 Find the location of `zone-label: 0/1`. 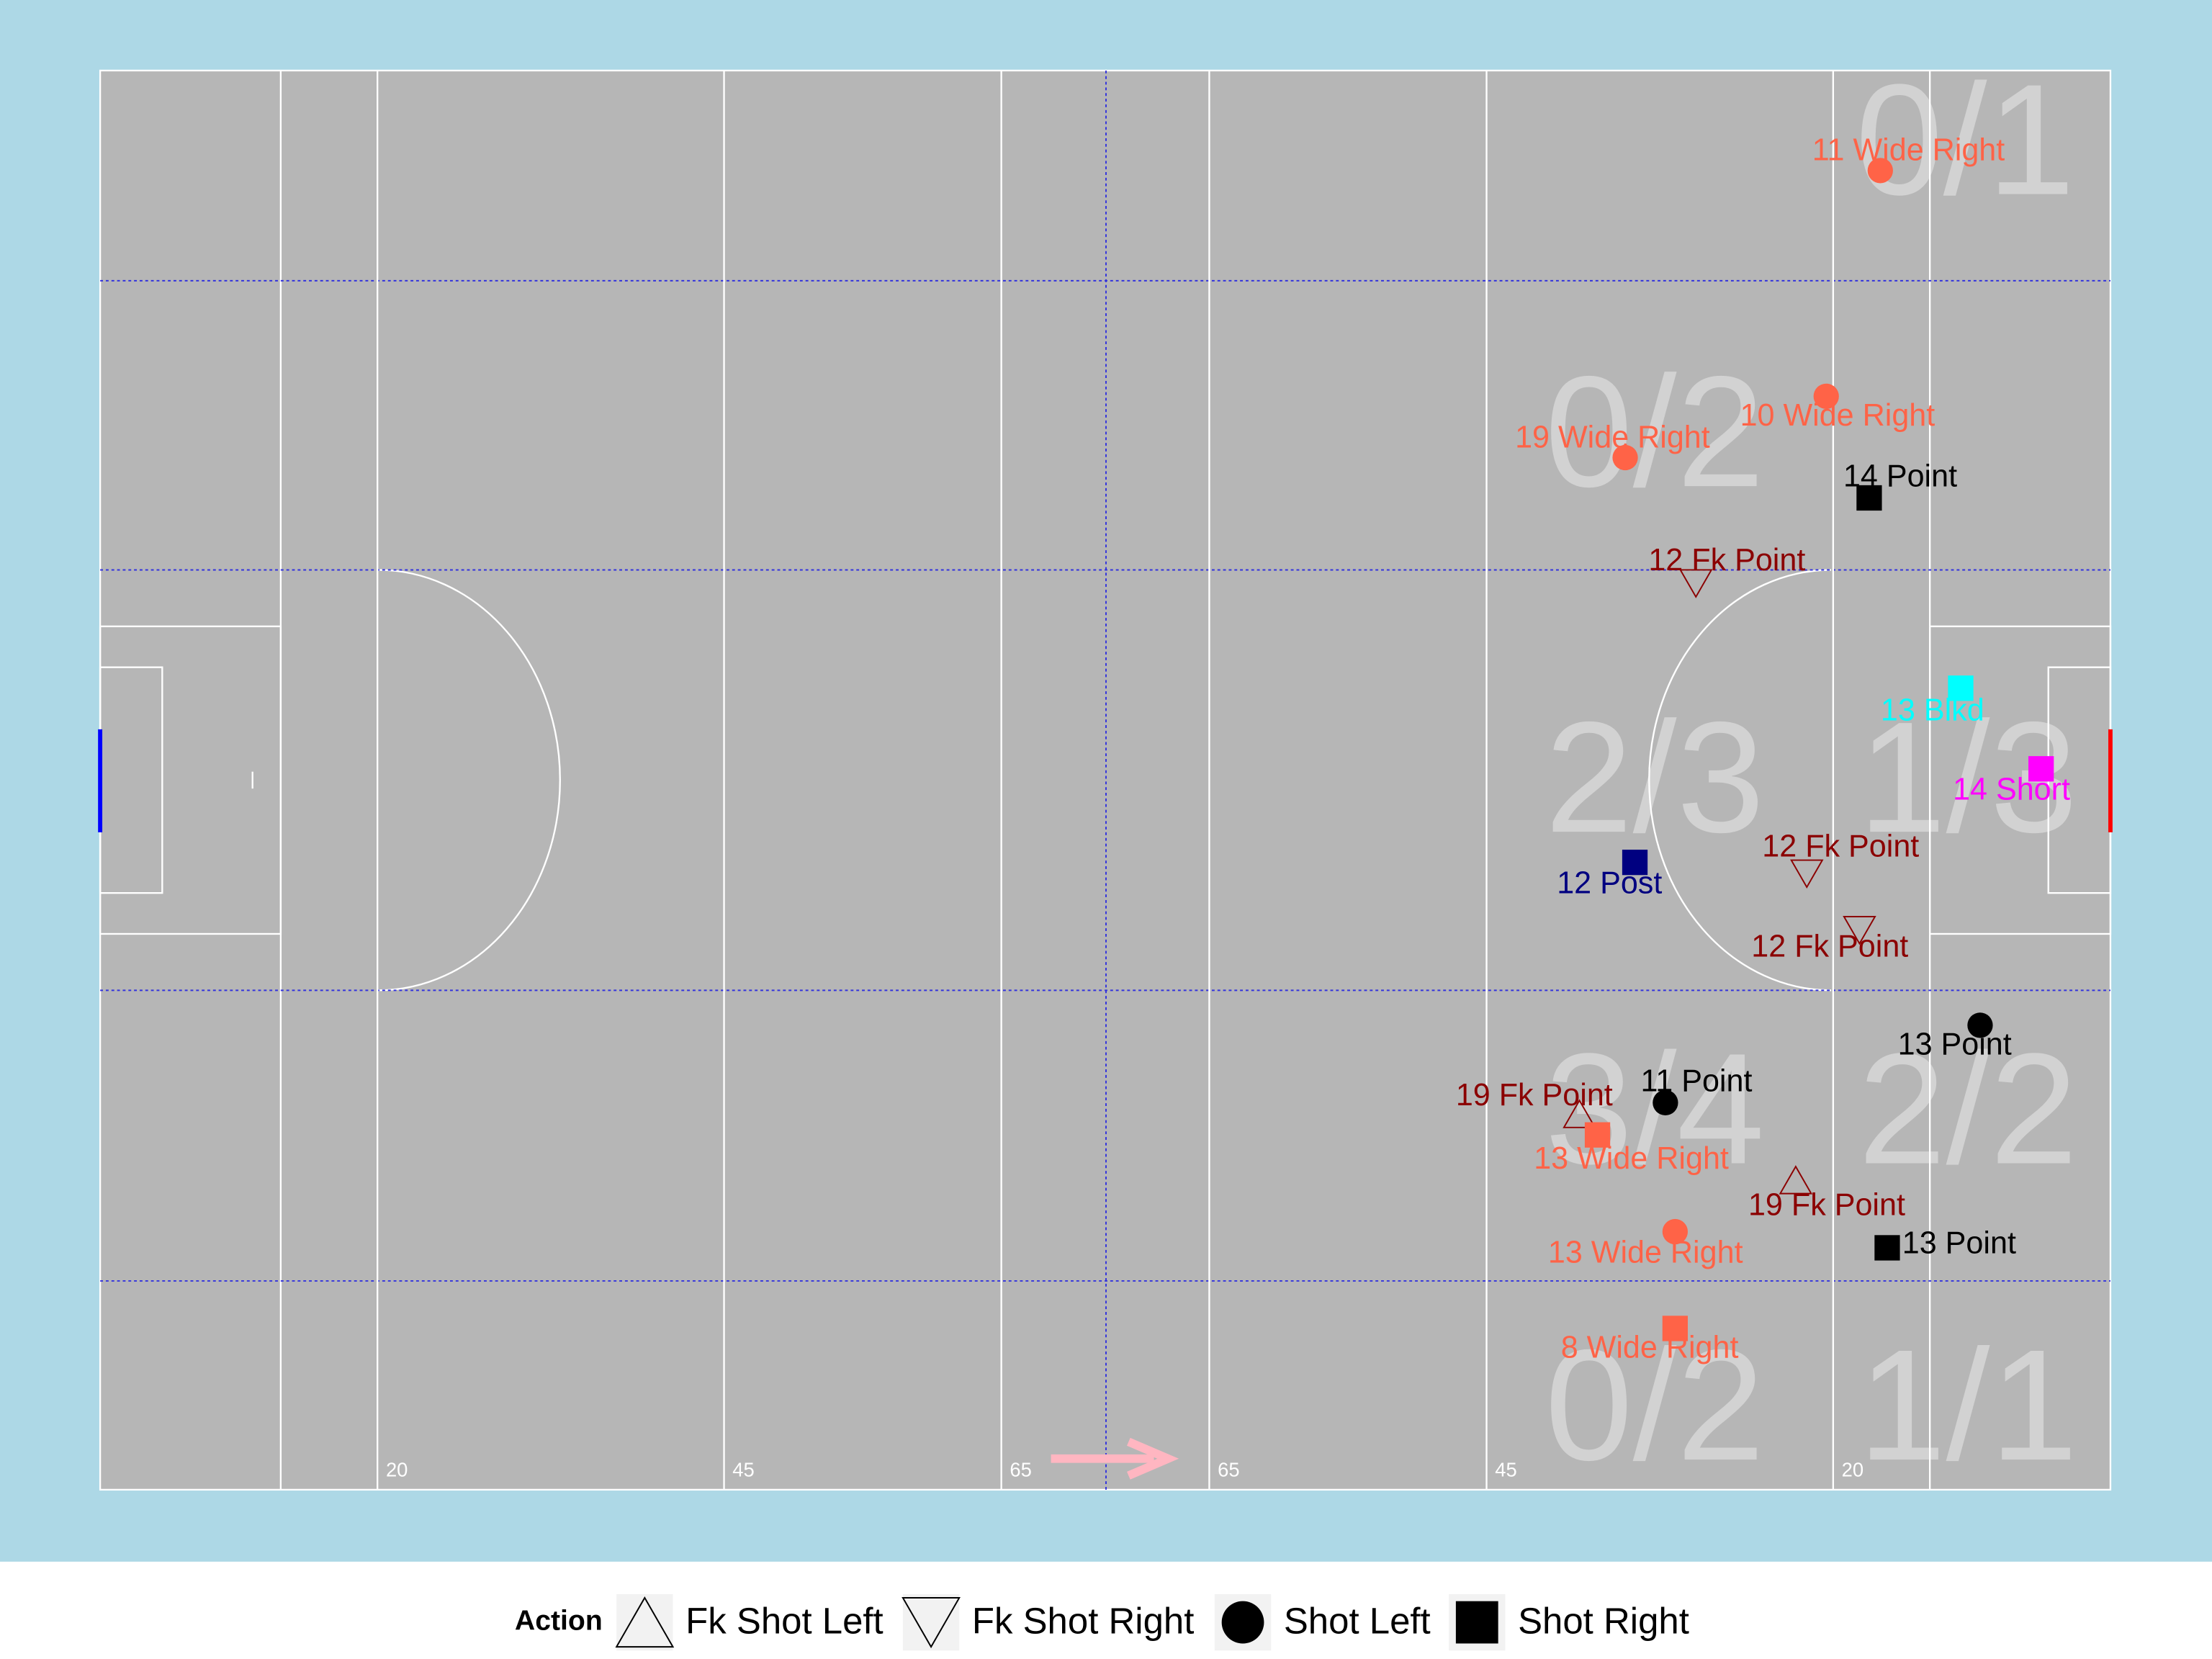

zone-label: 0/1 is located at coordinates (1966, 140).